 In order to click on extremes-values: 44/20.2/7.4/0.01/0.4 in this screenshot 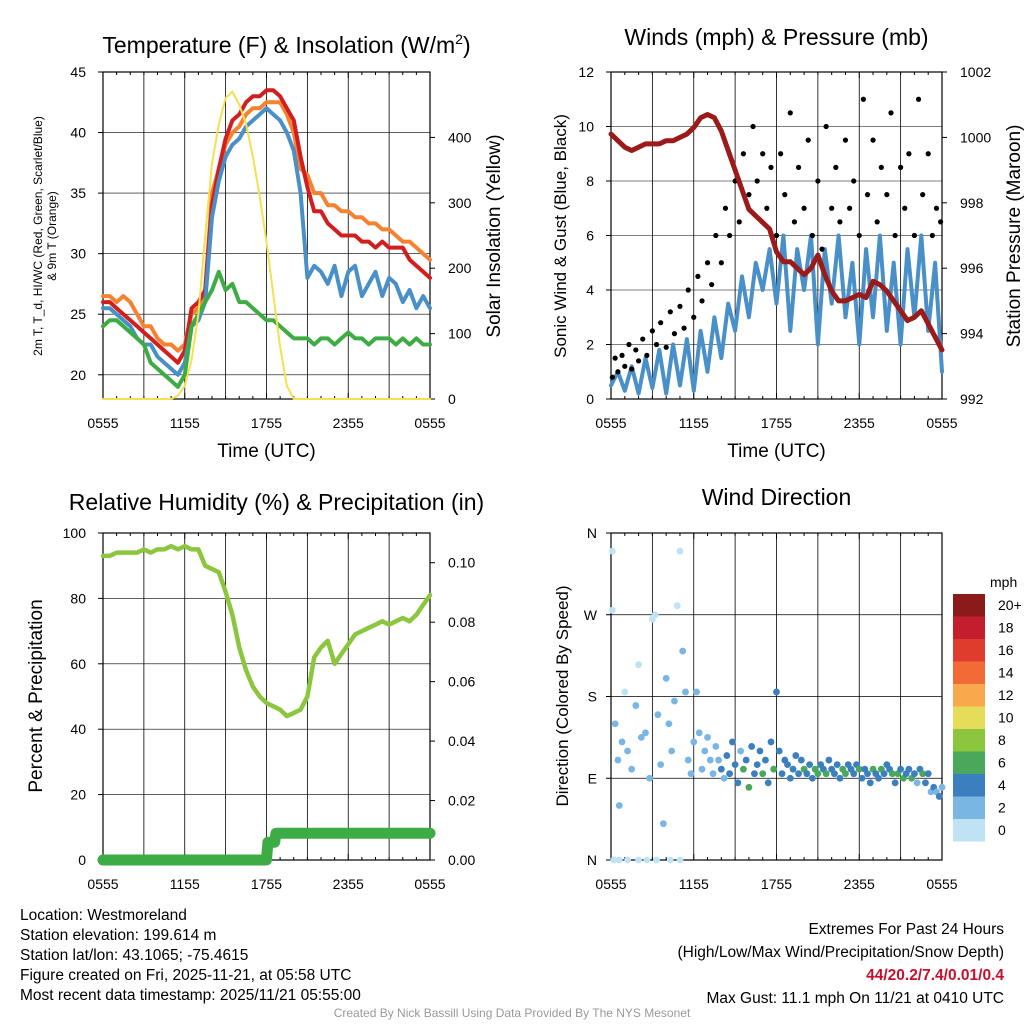, I will do `click(935, 975)`.